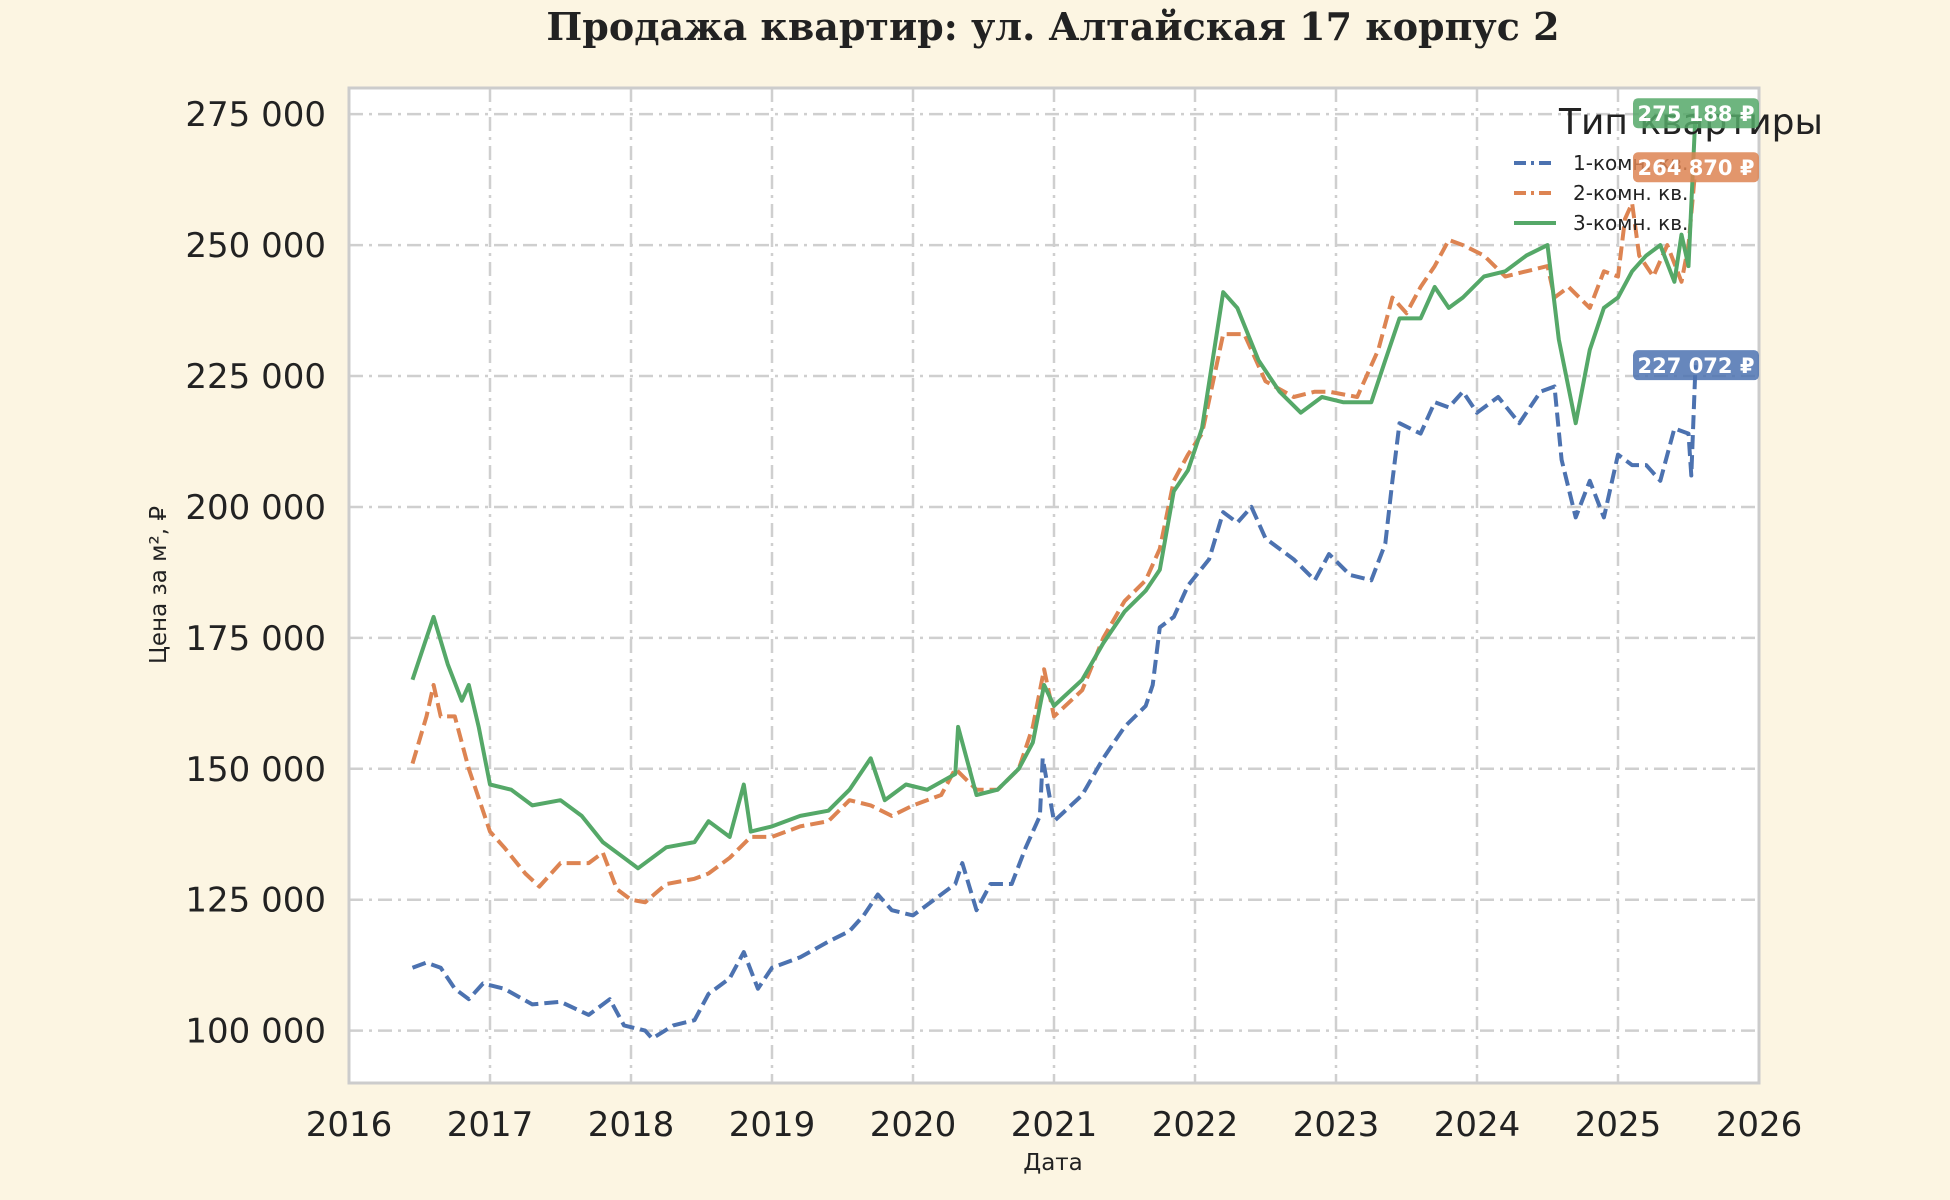 The image size is (1950, 1200). What do you see at coordinates (255, 1032) in the screenshot?
I see `y-tick-label: 100 000` at bounding box center [255, 1032].